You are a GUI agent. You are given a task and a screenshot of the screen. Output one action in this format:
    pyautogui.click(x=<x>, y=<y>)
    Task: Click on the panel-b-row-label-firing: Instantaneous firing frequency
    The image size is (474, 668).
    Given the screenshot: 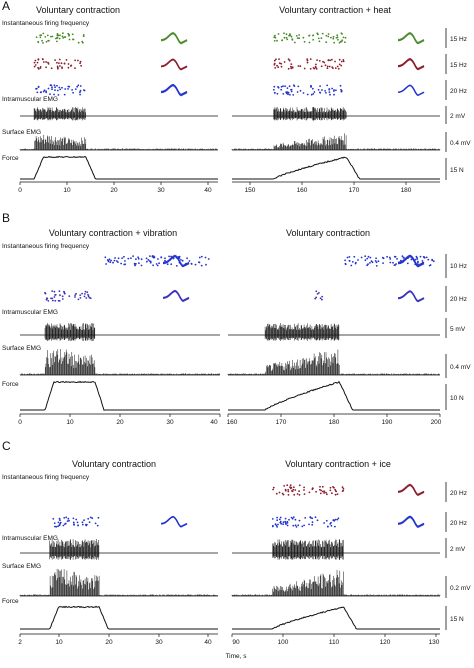 What is the action you would take?
    pyautogui.click(x=46, y=246)
    